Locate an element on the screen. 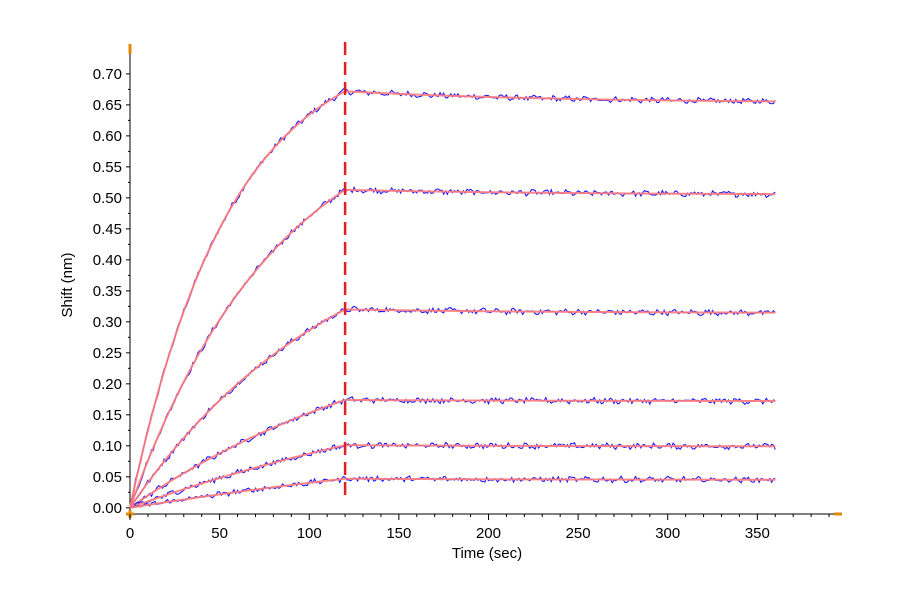 This screenshot has height=600, width=900. y-tick-label: 0.50 is located at coordinates (107, 198).